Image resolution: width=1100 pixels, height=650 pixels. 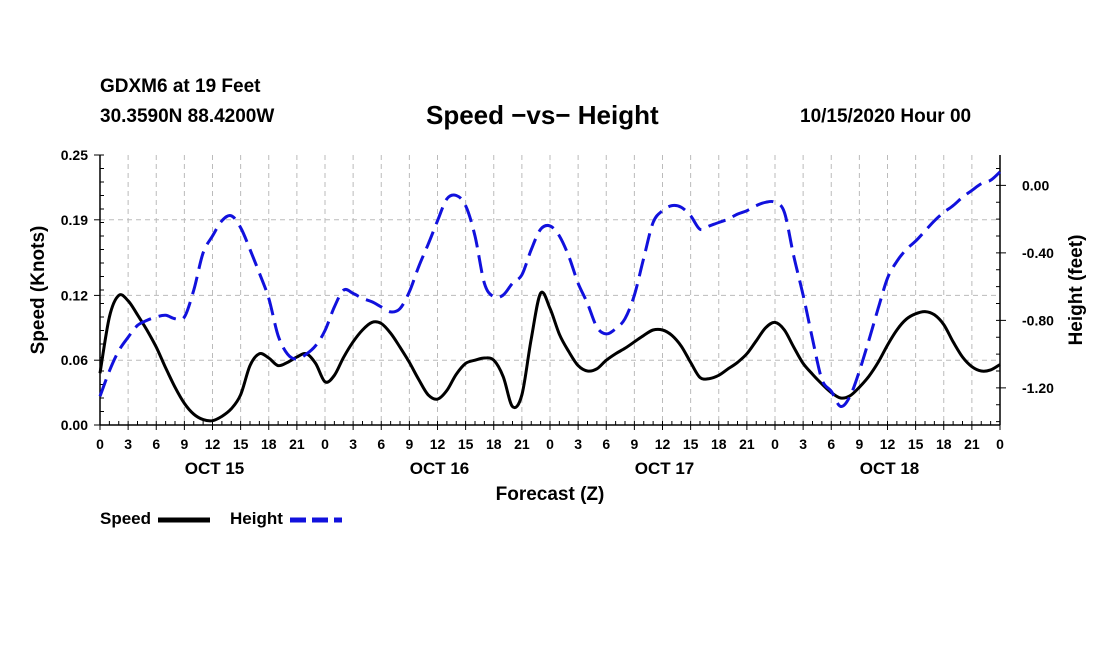 I want to click on day-label: OCT 18, so click(x=890, y=468).